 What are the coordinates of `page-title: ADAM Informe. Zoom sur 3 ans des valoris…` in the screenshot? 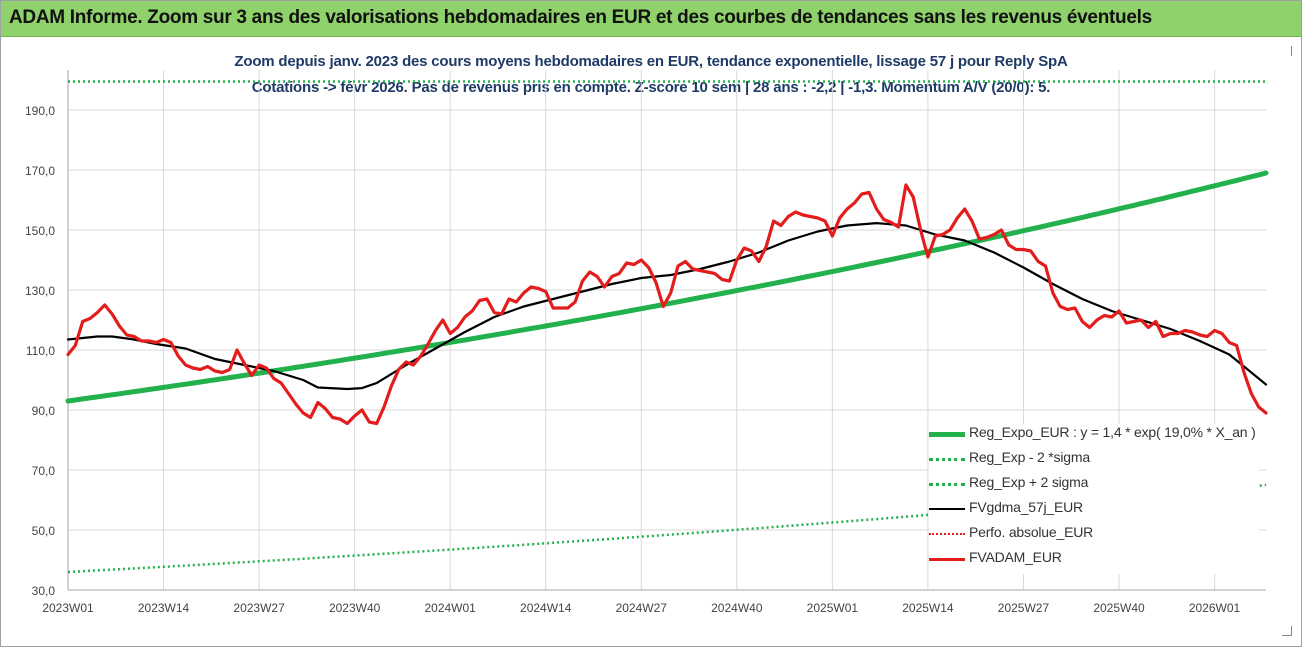 It's located at (580, 17).